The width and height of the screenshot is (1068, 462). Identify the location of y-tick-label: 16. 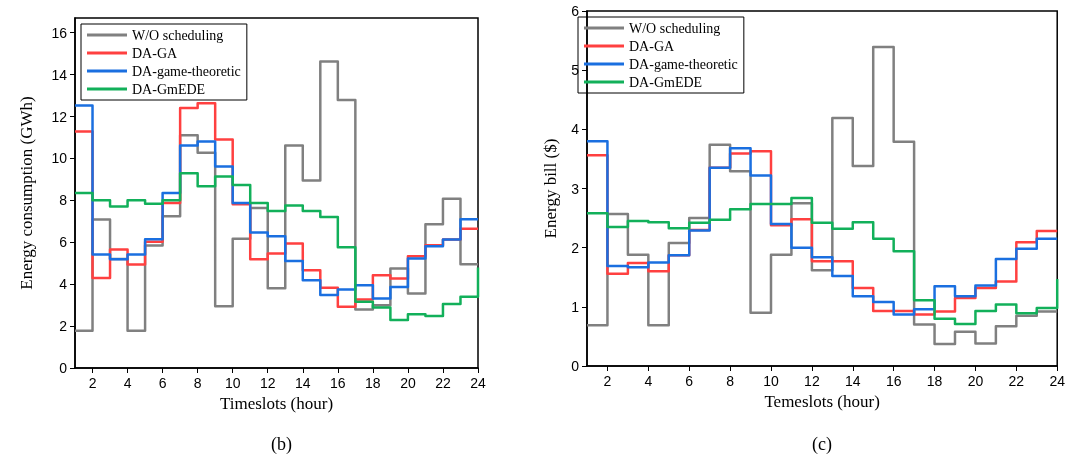
(59, 32).